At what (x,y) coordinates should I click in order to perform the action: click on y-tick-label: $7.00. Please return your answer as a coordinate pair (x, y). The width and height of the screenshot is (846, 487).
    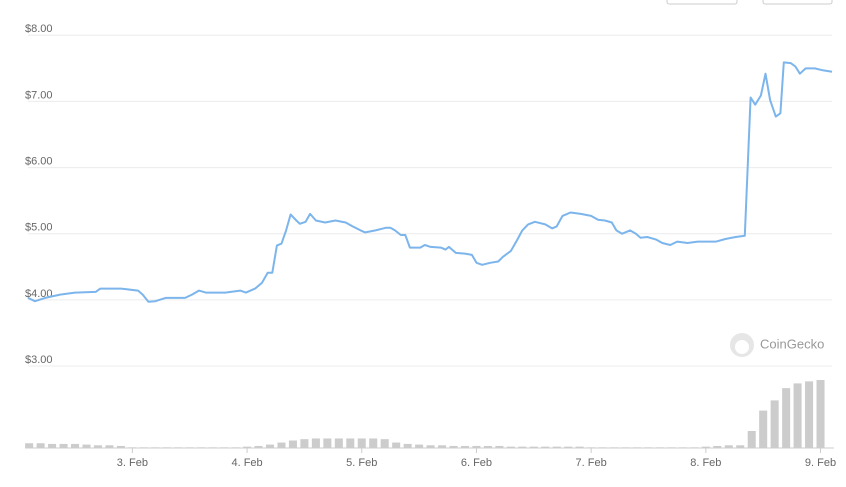
    Looking at the image, I should click on (39, 95).